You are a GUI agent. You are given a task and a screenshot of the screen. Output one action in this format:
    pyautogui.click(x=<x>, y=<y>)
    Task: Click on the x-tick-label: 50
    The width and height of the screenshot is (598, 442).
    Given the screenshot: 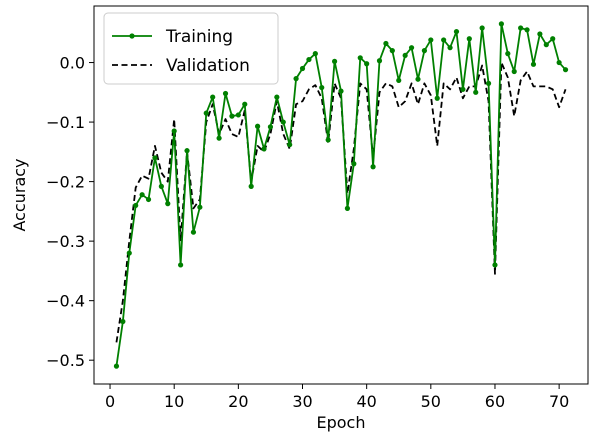 What is the action you would take?
    pyautogui.click(x=431, y=401)
    